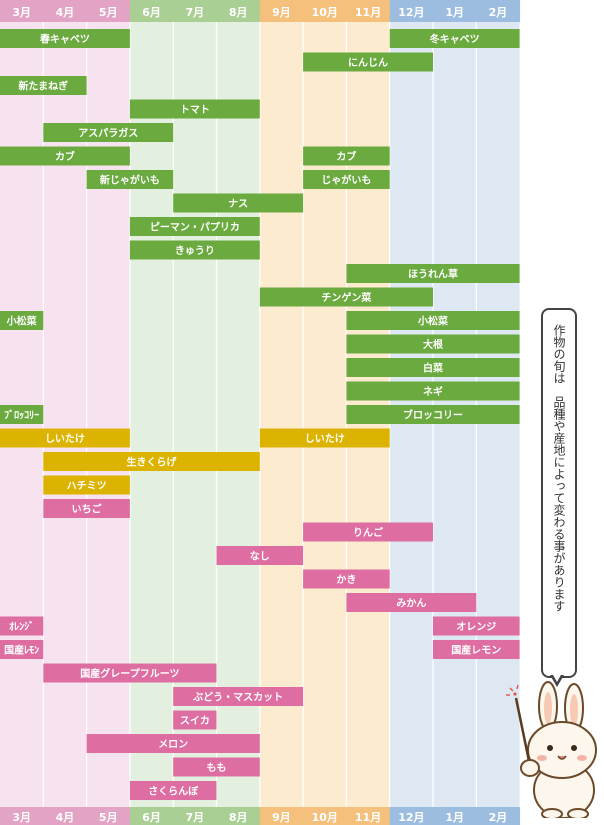 This screenshot has width=604, height=825. What do you see at coordinates (217, 768) in the screenshot?
I see `season-bar-label: もも` at bounding box center [217, 768].